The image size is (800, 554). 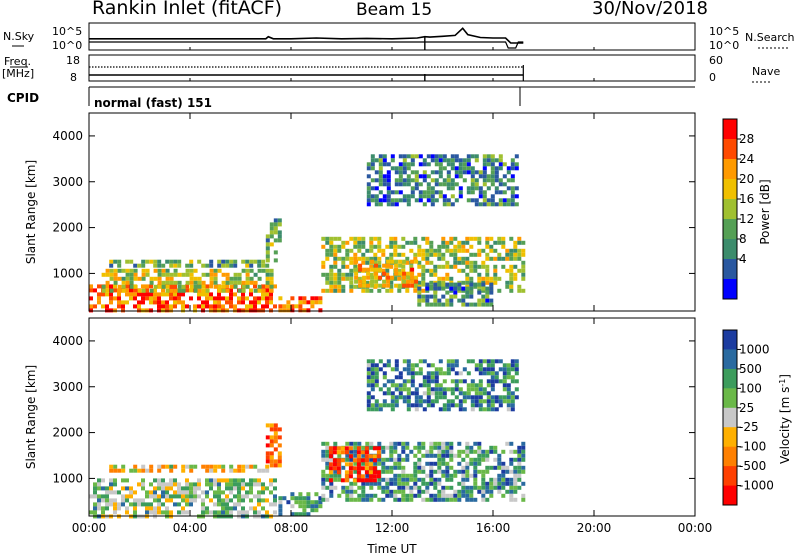 What do you see at coordinates (746, 139) in the screenshot?
I see `colorbar-tick-label-0: 28` at bounding box center [746, 139].